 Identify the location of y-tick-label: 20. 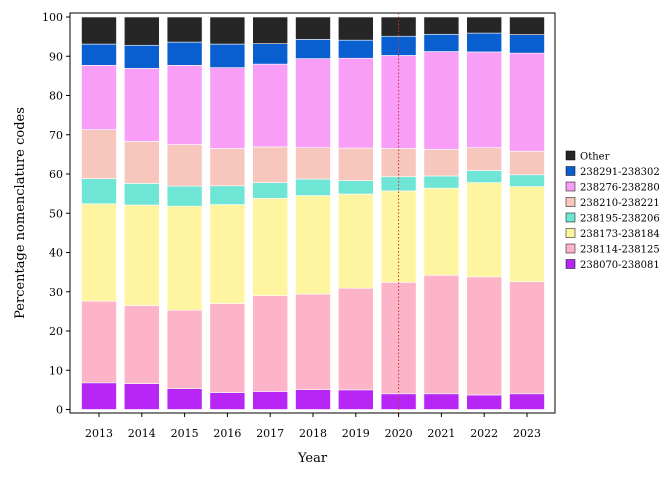
(56, 331).